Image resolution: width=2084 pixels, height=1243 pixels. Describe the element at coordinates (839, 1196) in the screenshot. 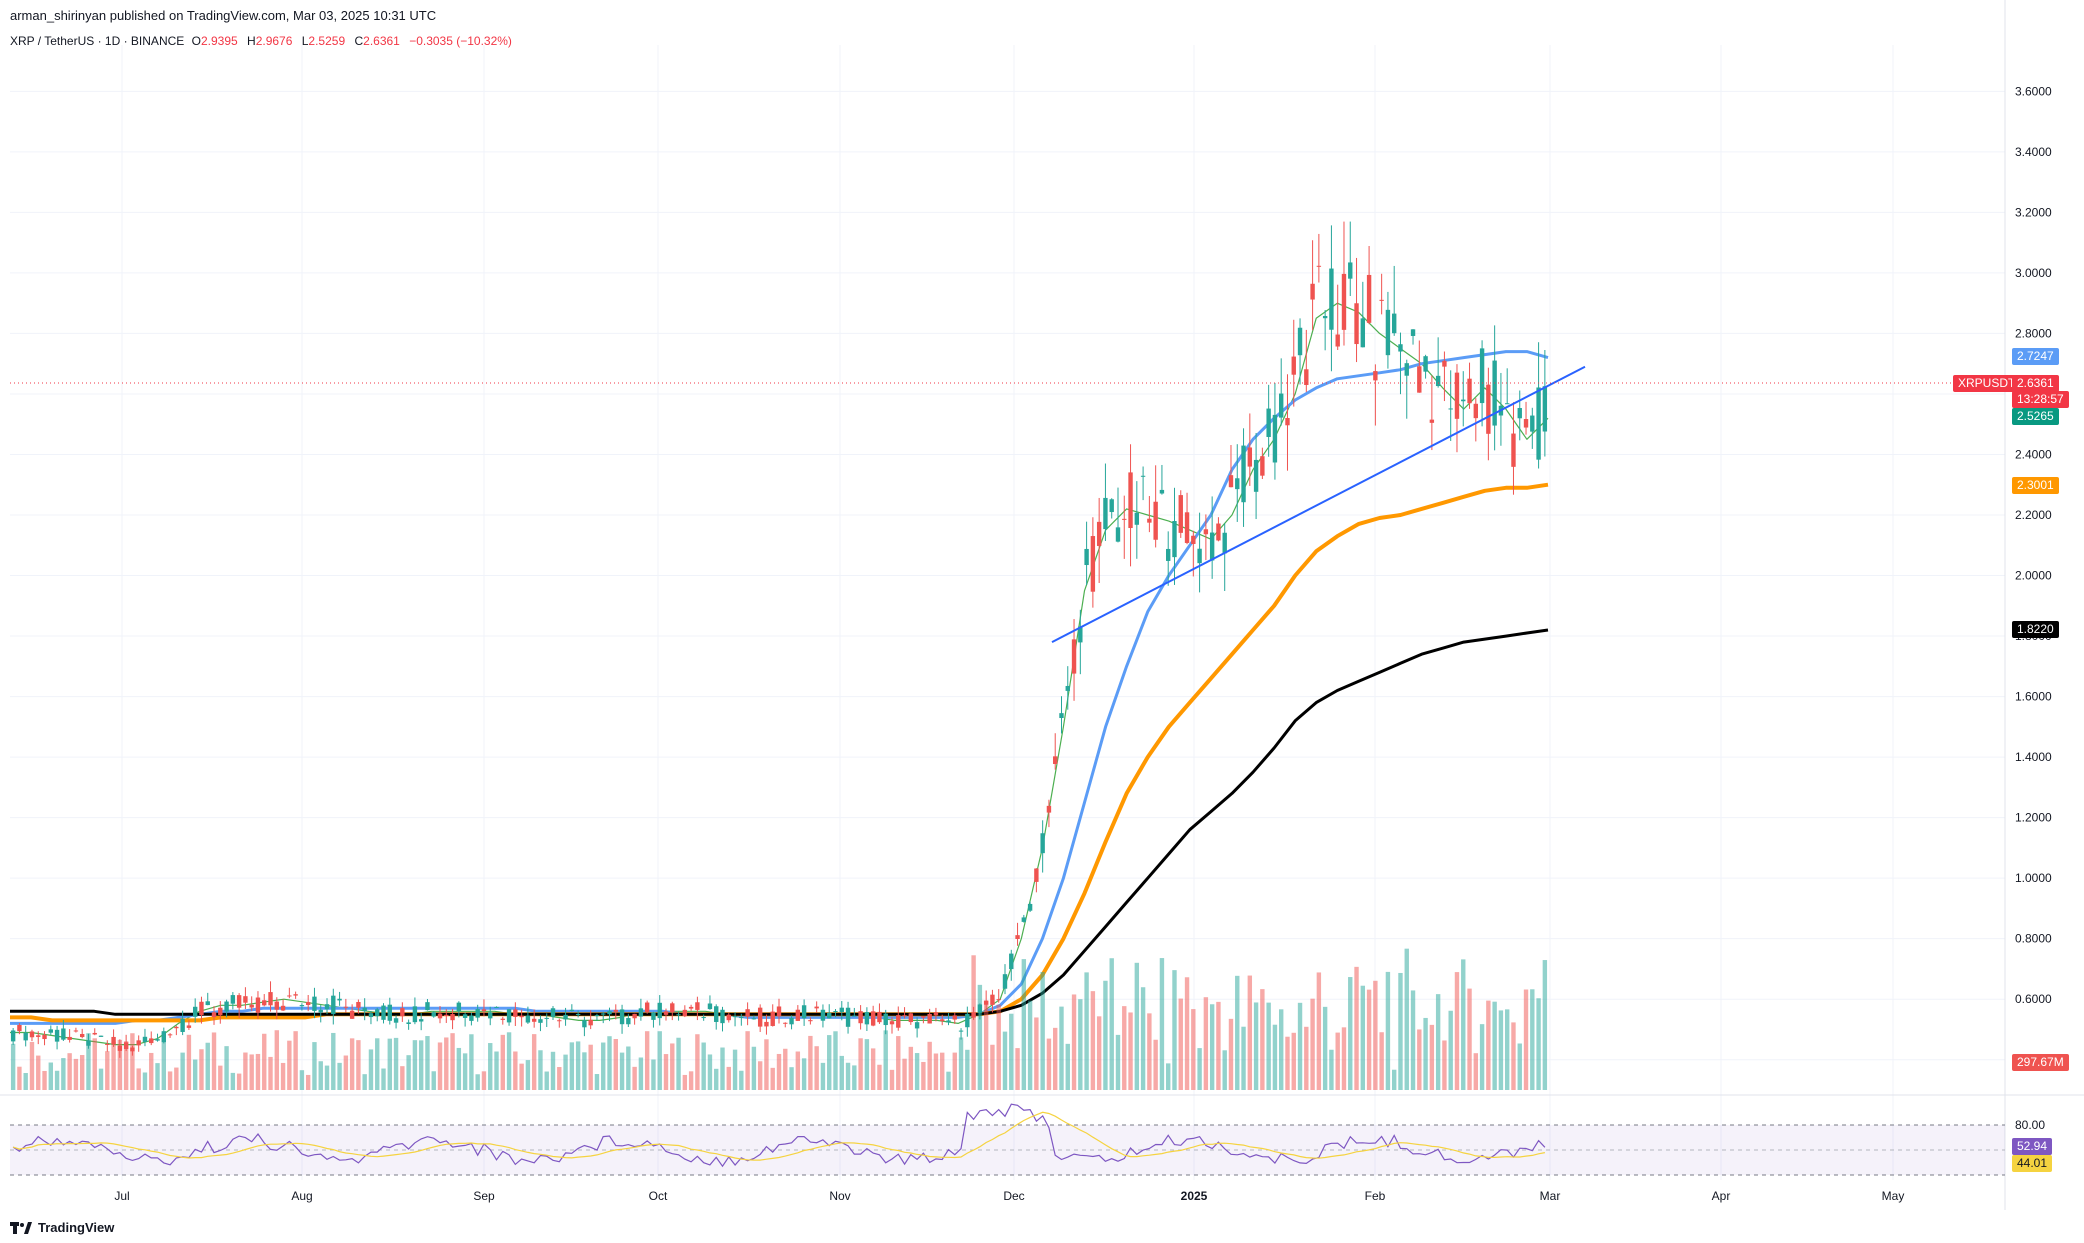

I see `x-tick-label: Nov` at that location.